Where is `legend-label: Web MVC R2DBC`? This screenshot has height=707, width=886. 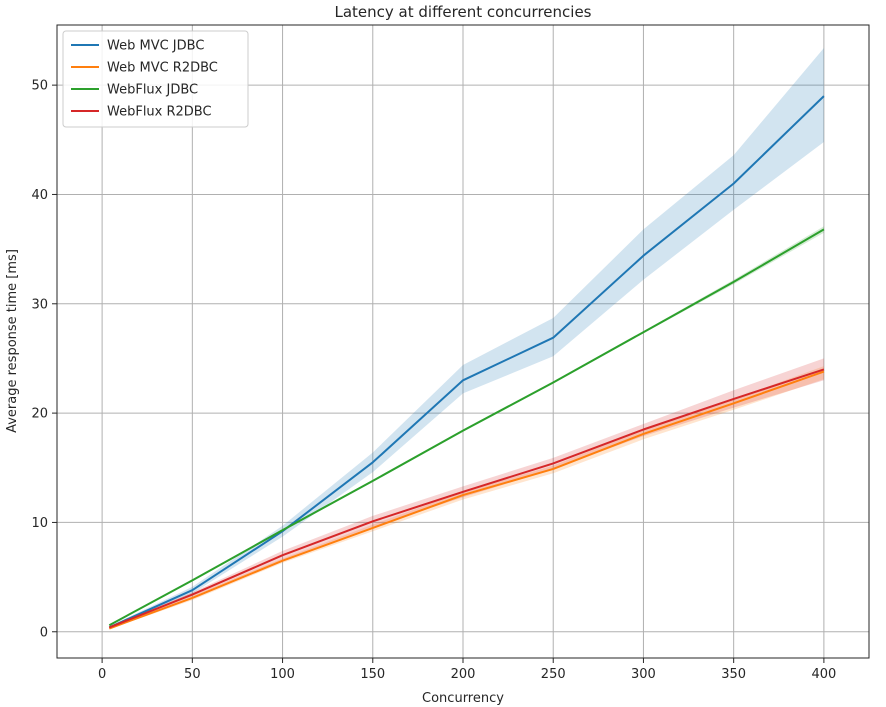
legend-label: Web MVC R2DBC is located at coordinates (162, 68).